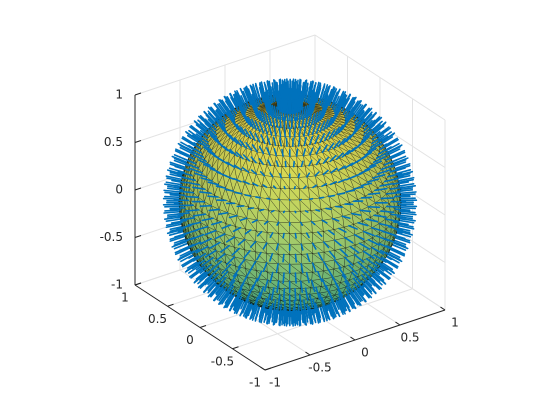  Describe the element at coordinates (409, 338) in the screenshot. I see `x-tick-label: 0.5` at that location.